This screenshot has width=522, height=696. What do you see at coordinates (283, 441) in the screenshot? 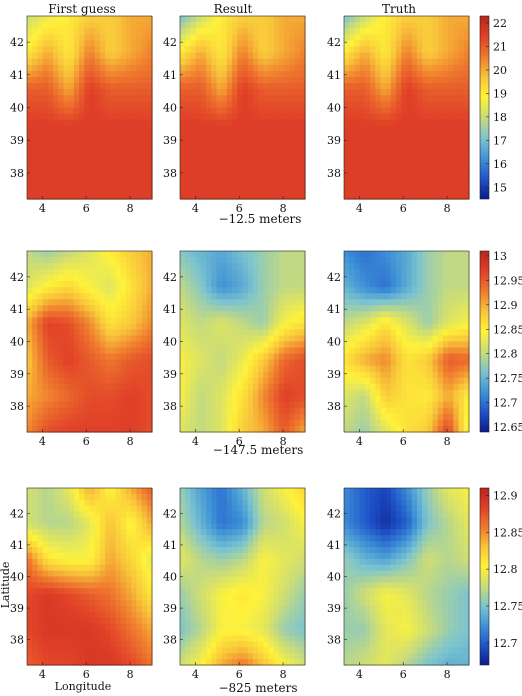
I see `x-tick-label: 8` at bounding box center [283, 441].